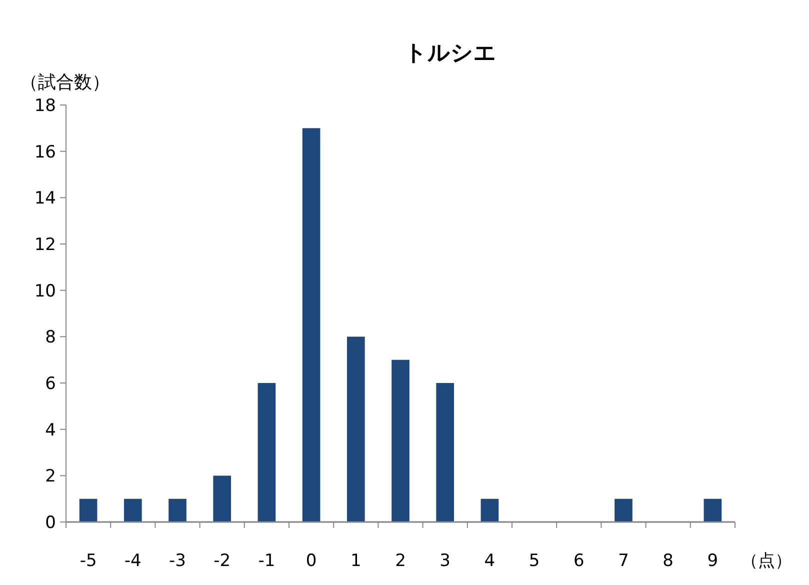 The height and width of the screenshot is (585, 809). Describe the element at coordinates (133, 561) in the screenshot. I see `x-tick-label: -4` at that location.